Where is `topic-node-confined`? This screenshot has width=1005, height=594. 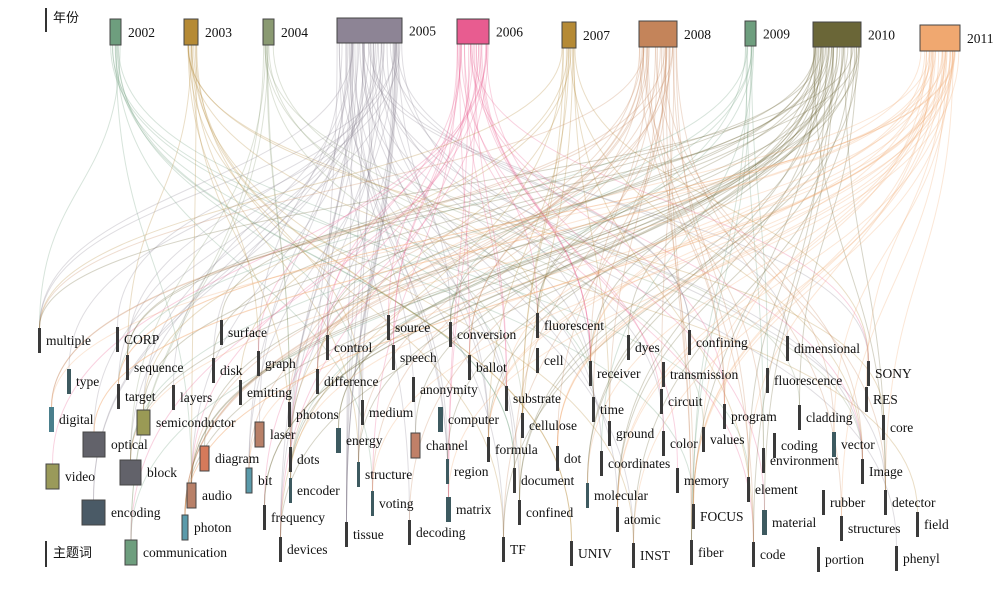 topic-node-confined is located at coordinates (519, 512).